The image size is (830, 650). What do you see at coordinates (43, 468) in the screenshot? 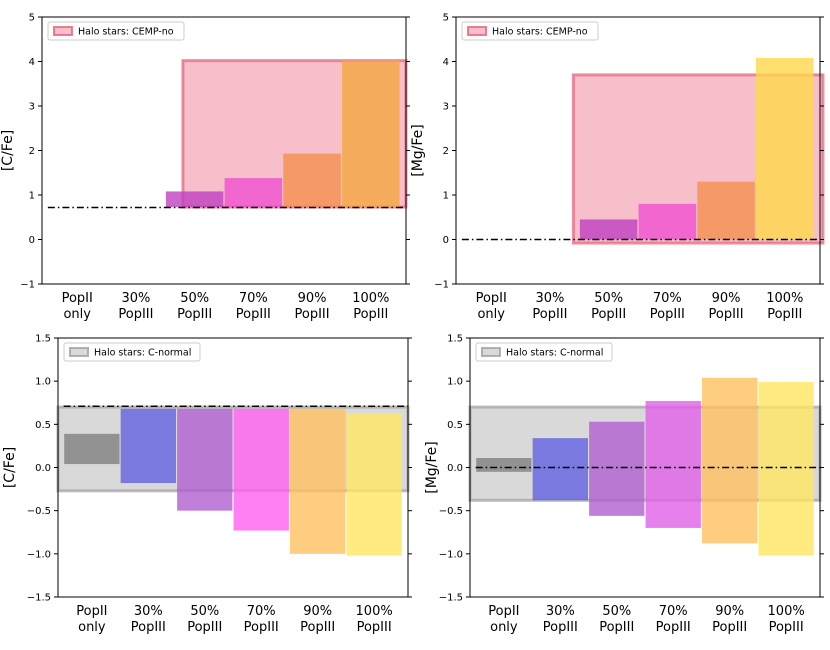
I see `y-tick-label: 0.0` at bounding box center [43, 468].